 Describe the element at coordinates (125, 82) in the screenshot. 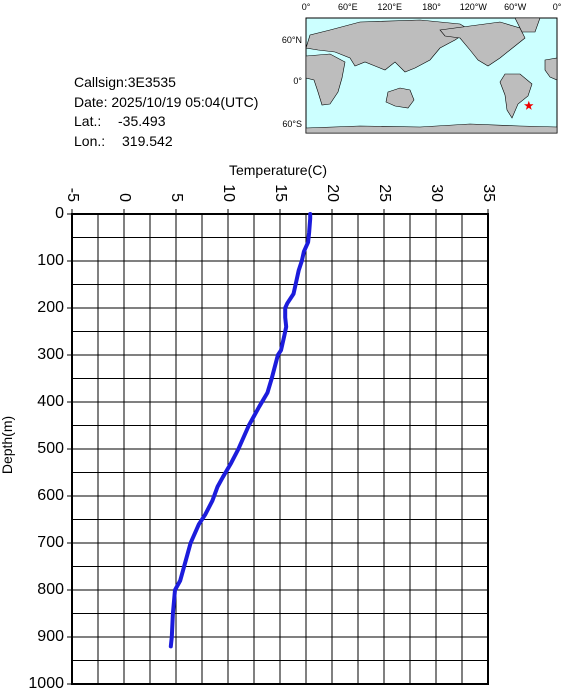

I see `callsign: Callsign:3E3535` at that location.